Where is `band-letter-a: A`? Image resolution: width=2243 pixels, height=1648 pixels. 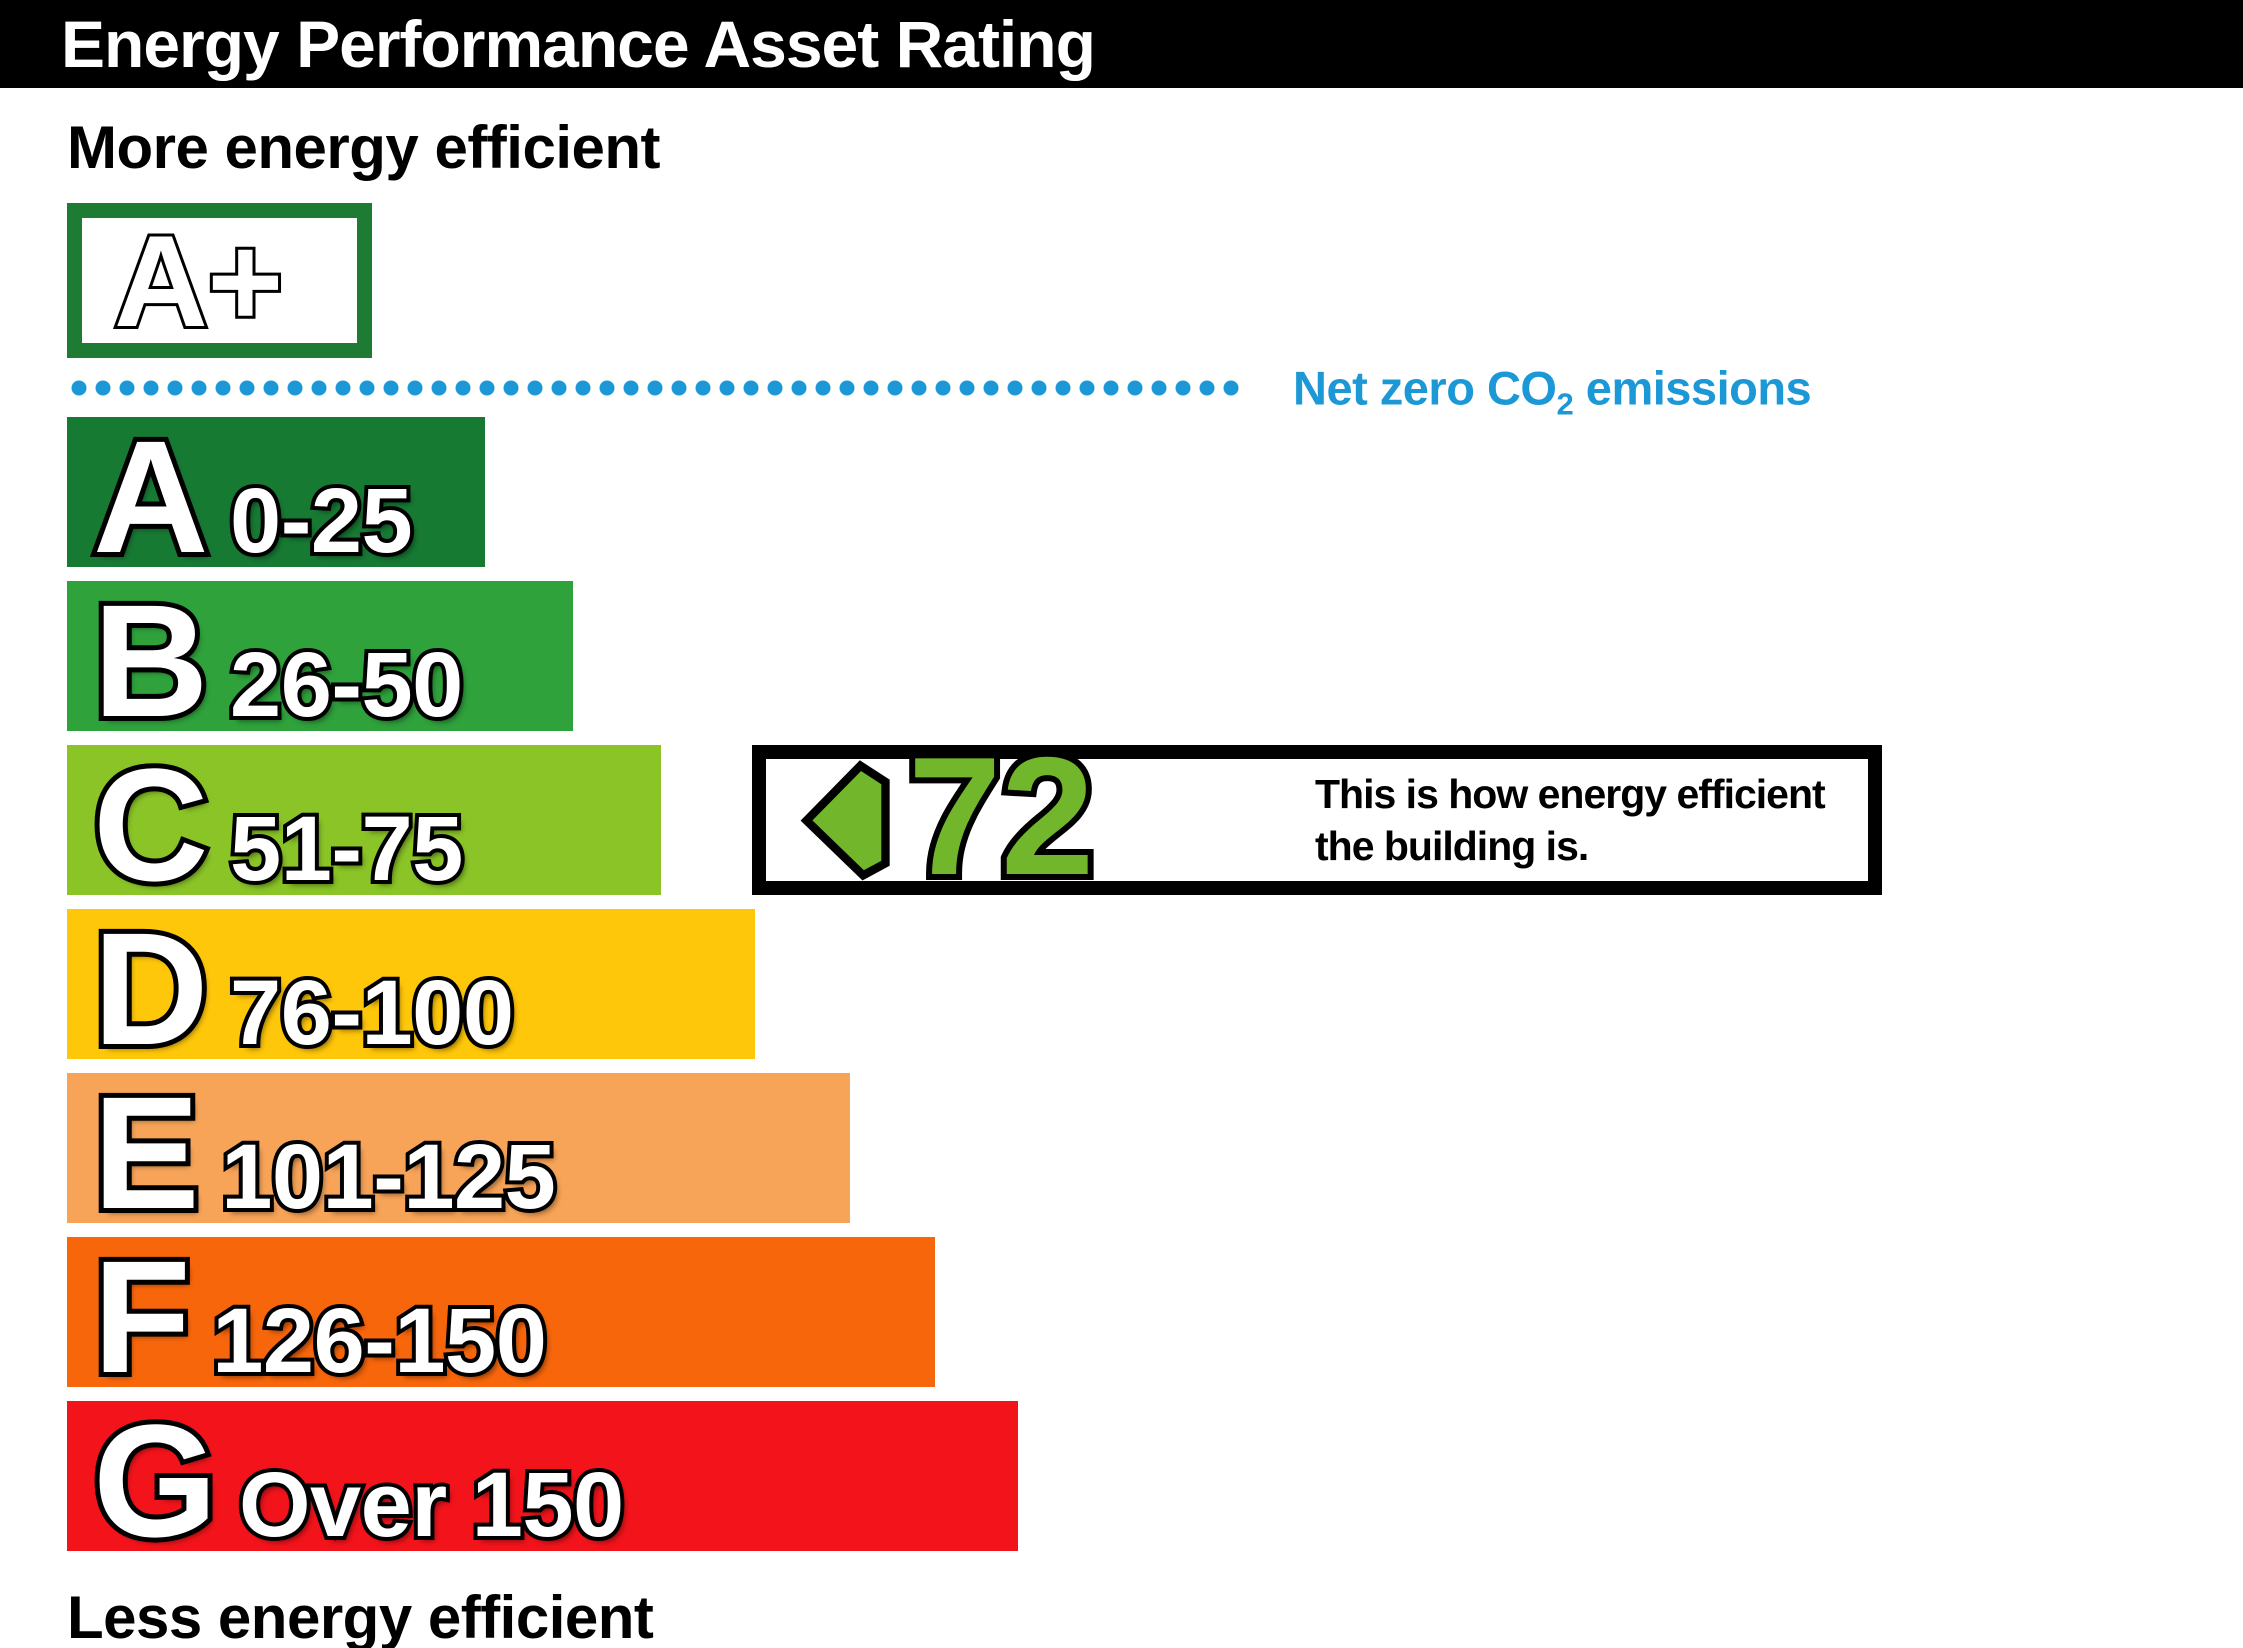 band-letter-a: A is located at coordinates (151, 497).